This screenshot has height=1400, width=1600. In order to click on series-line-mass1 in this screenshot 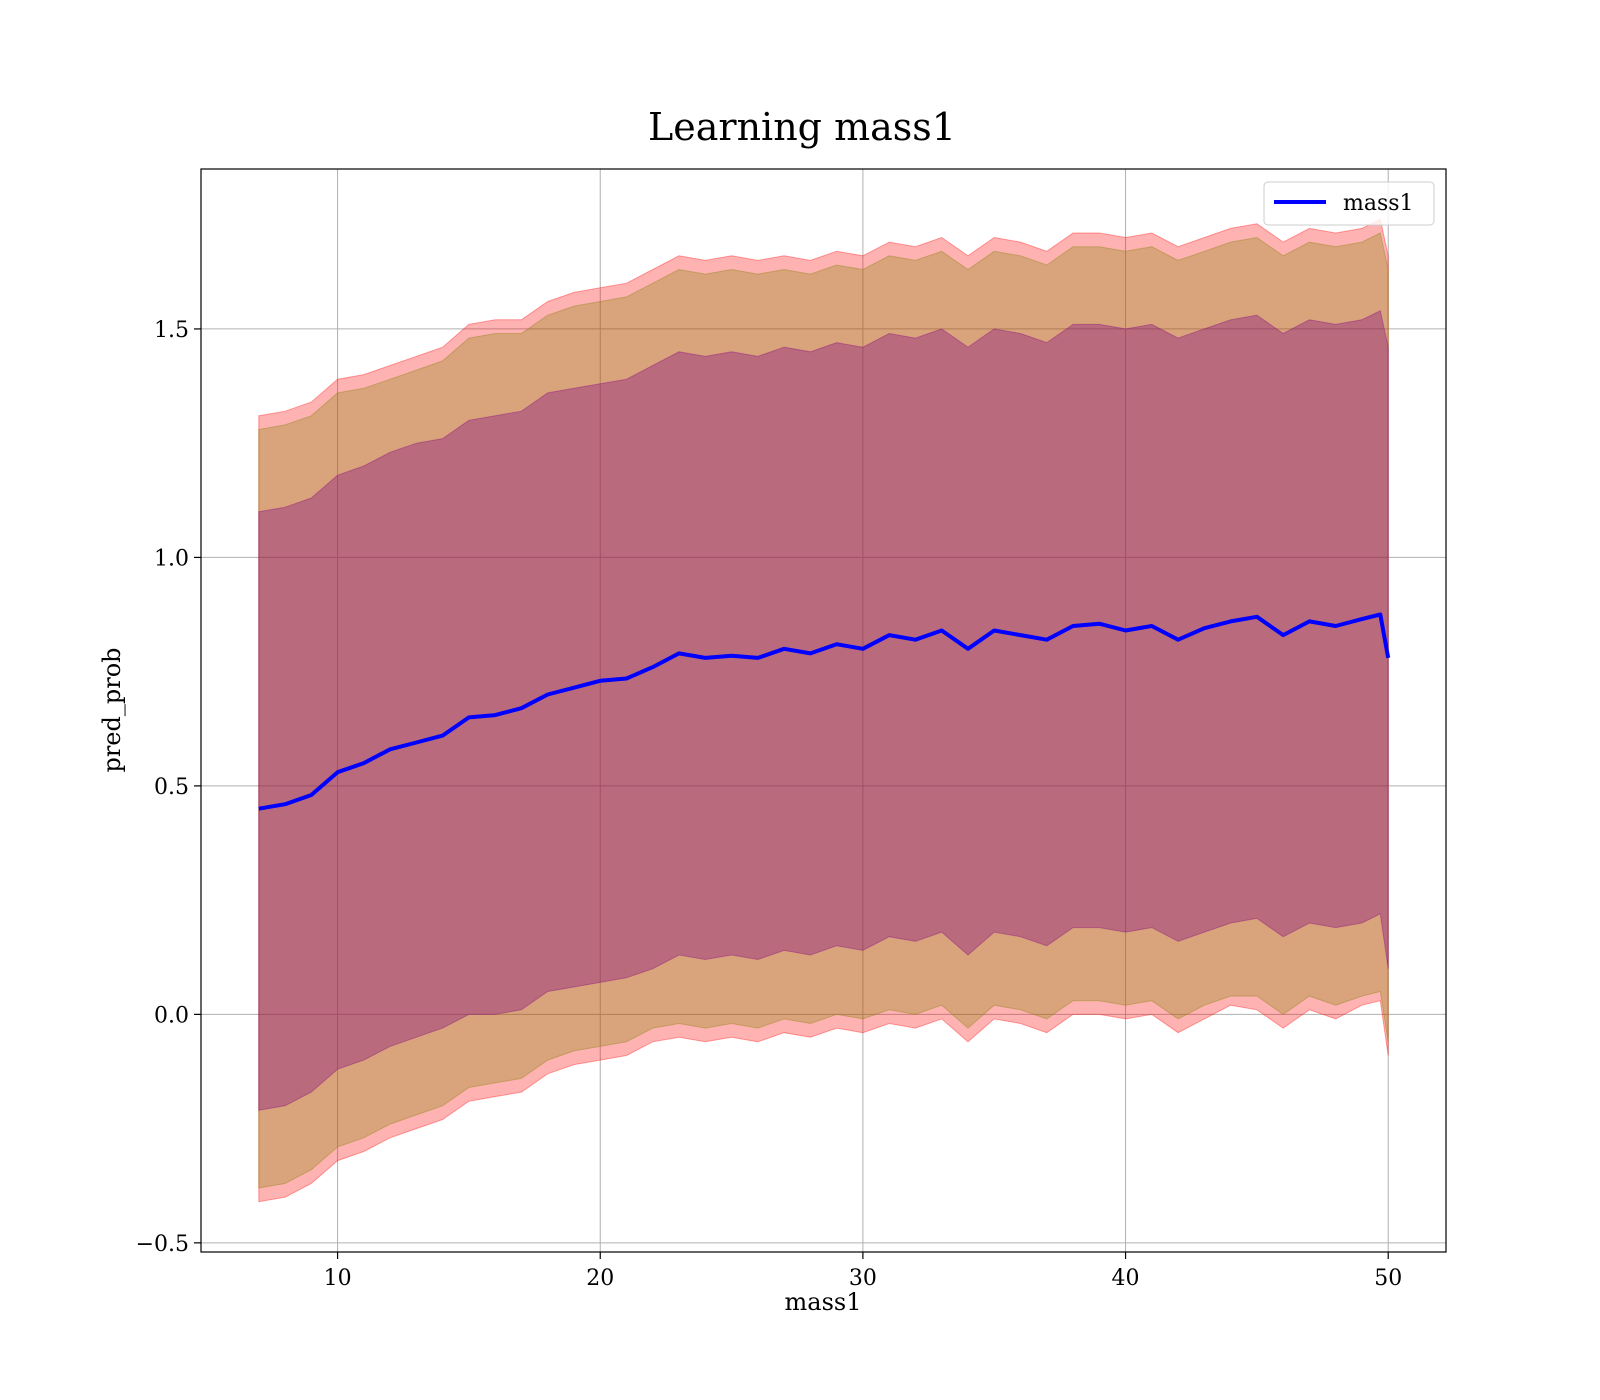, I will do `click(824, 711)`.